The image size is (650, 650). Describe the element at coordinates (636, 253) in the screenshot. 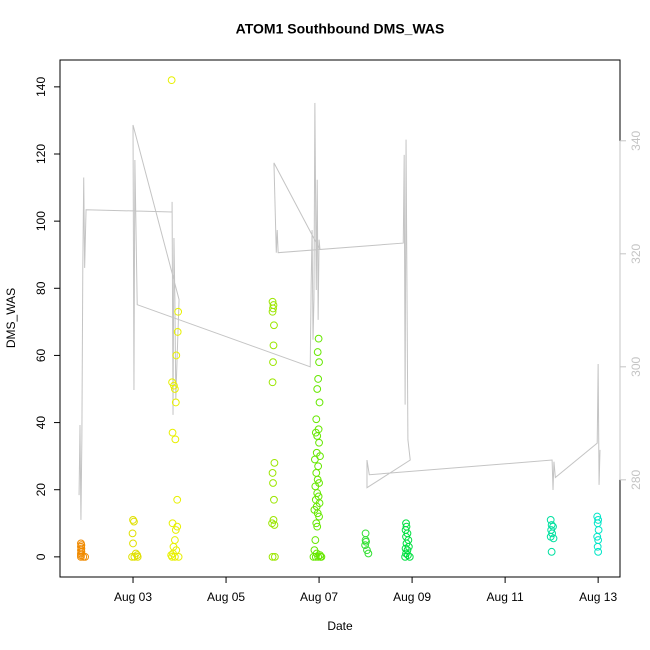

I see `y2-tick-label: 320` at that location.